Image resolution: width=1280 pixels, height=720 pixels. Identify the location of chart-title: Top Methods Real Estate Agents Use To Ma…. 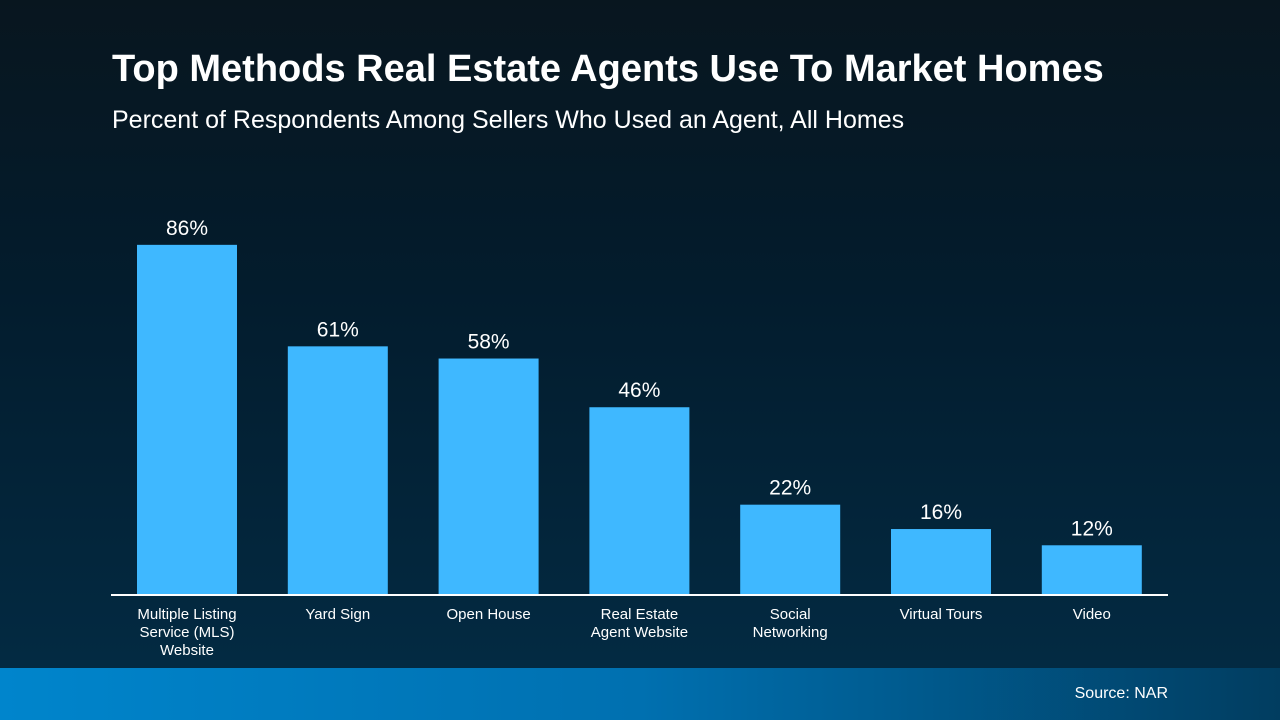
(608, 69).